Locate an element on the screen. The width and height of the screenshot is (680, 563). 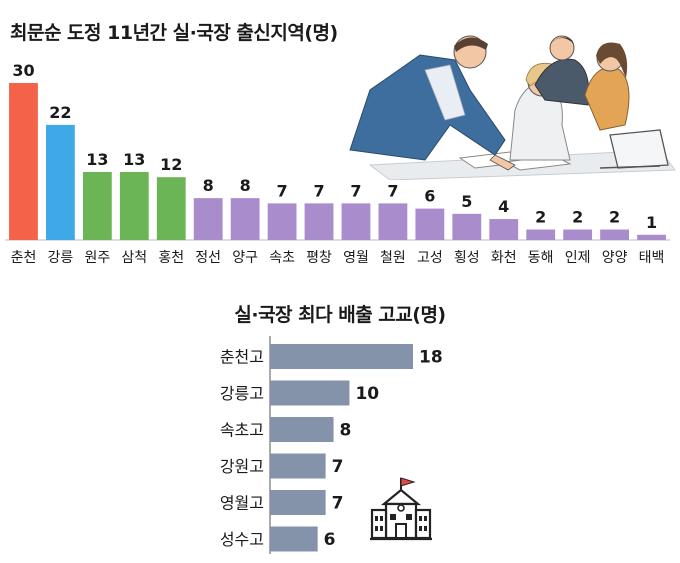
origin-value-label: 4 is located at coordinates (503, 206).